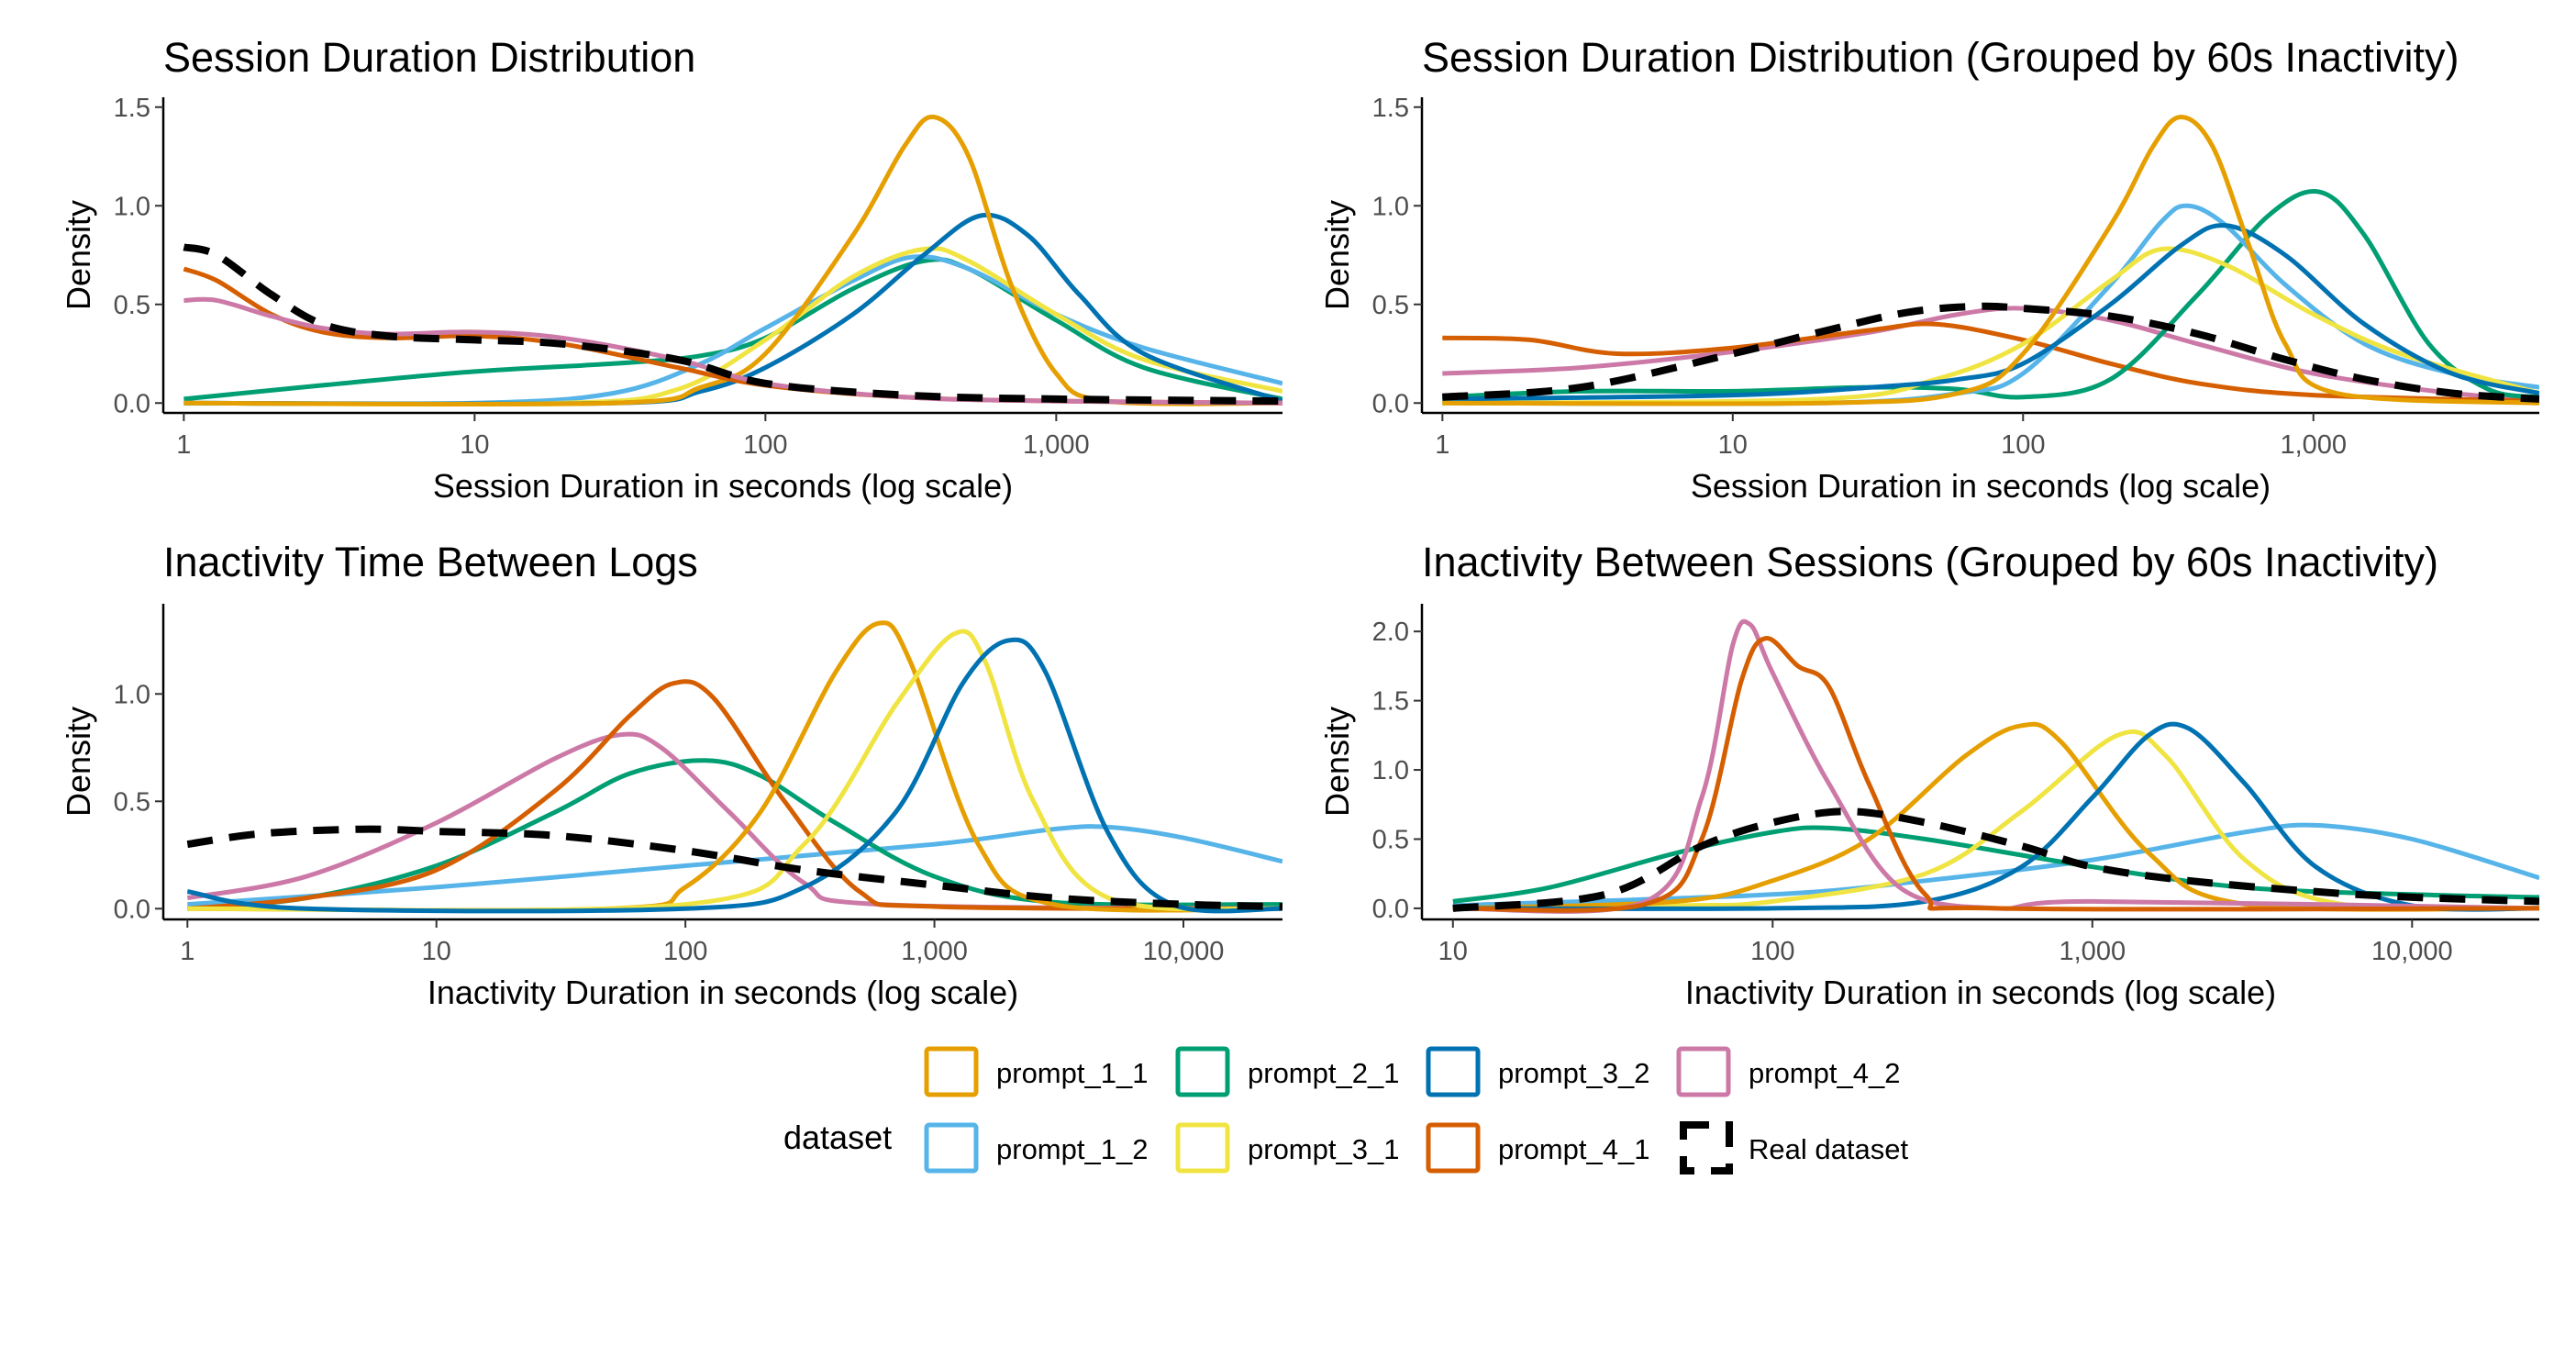  Describe the element at coordinates (1828, 1149) in the screenshot. I see `legend-label: Real dataset` at that location.